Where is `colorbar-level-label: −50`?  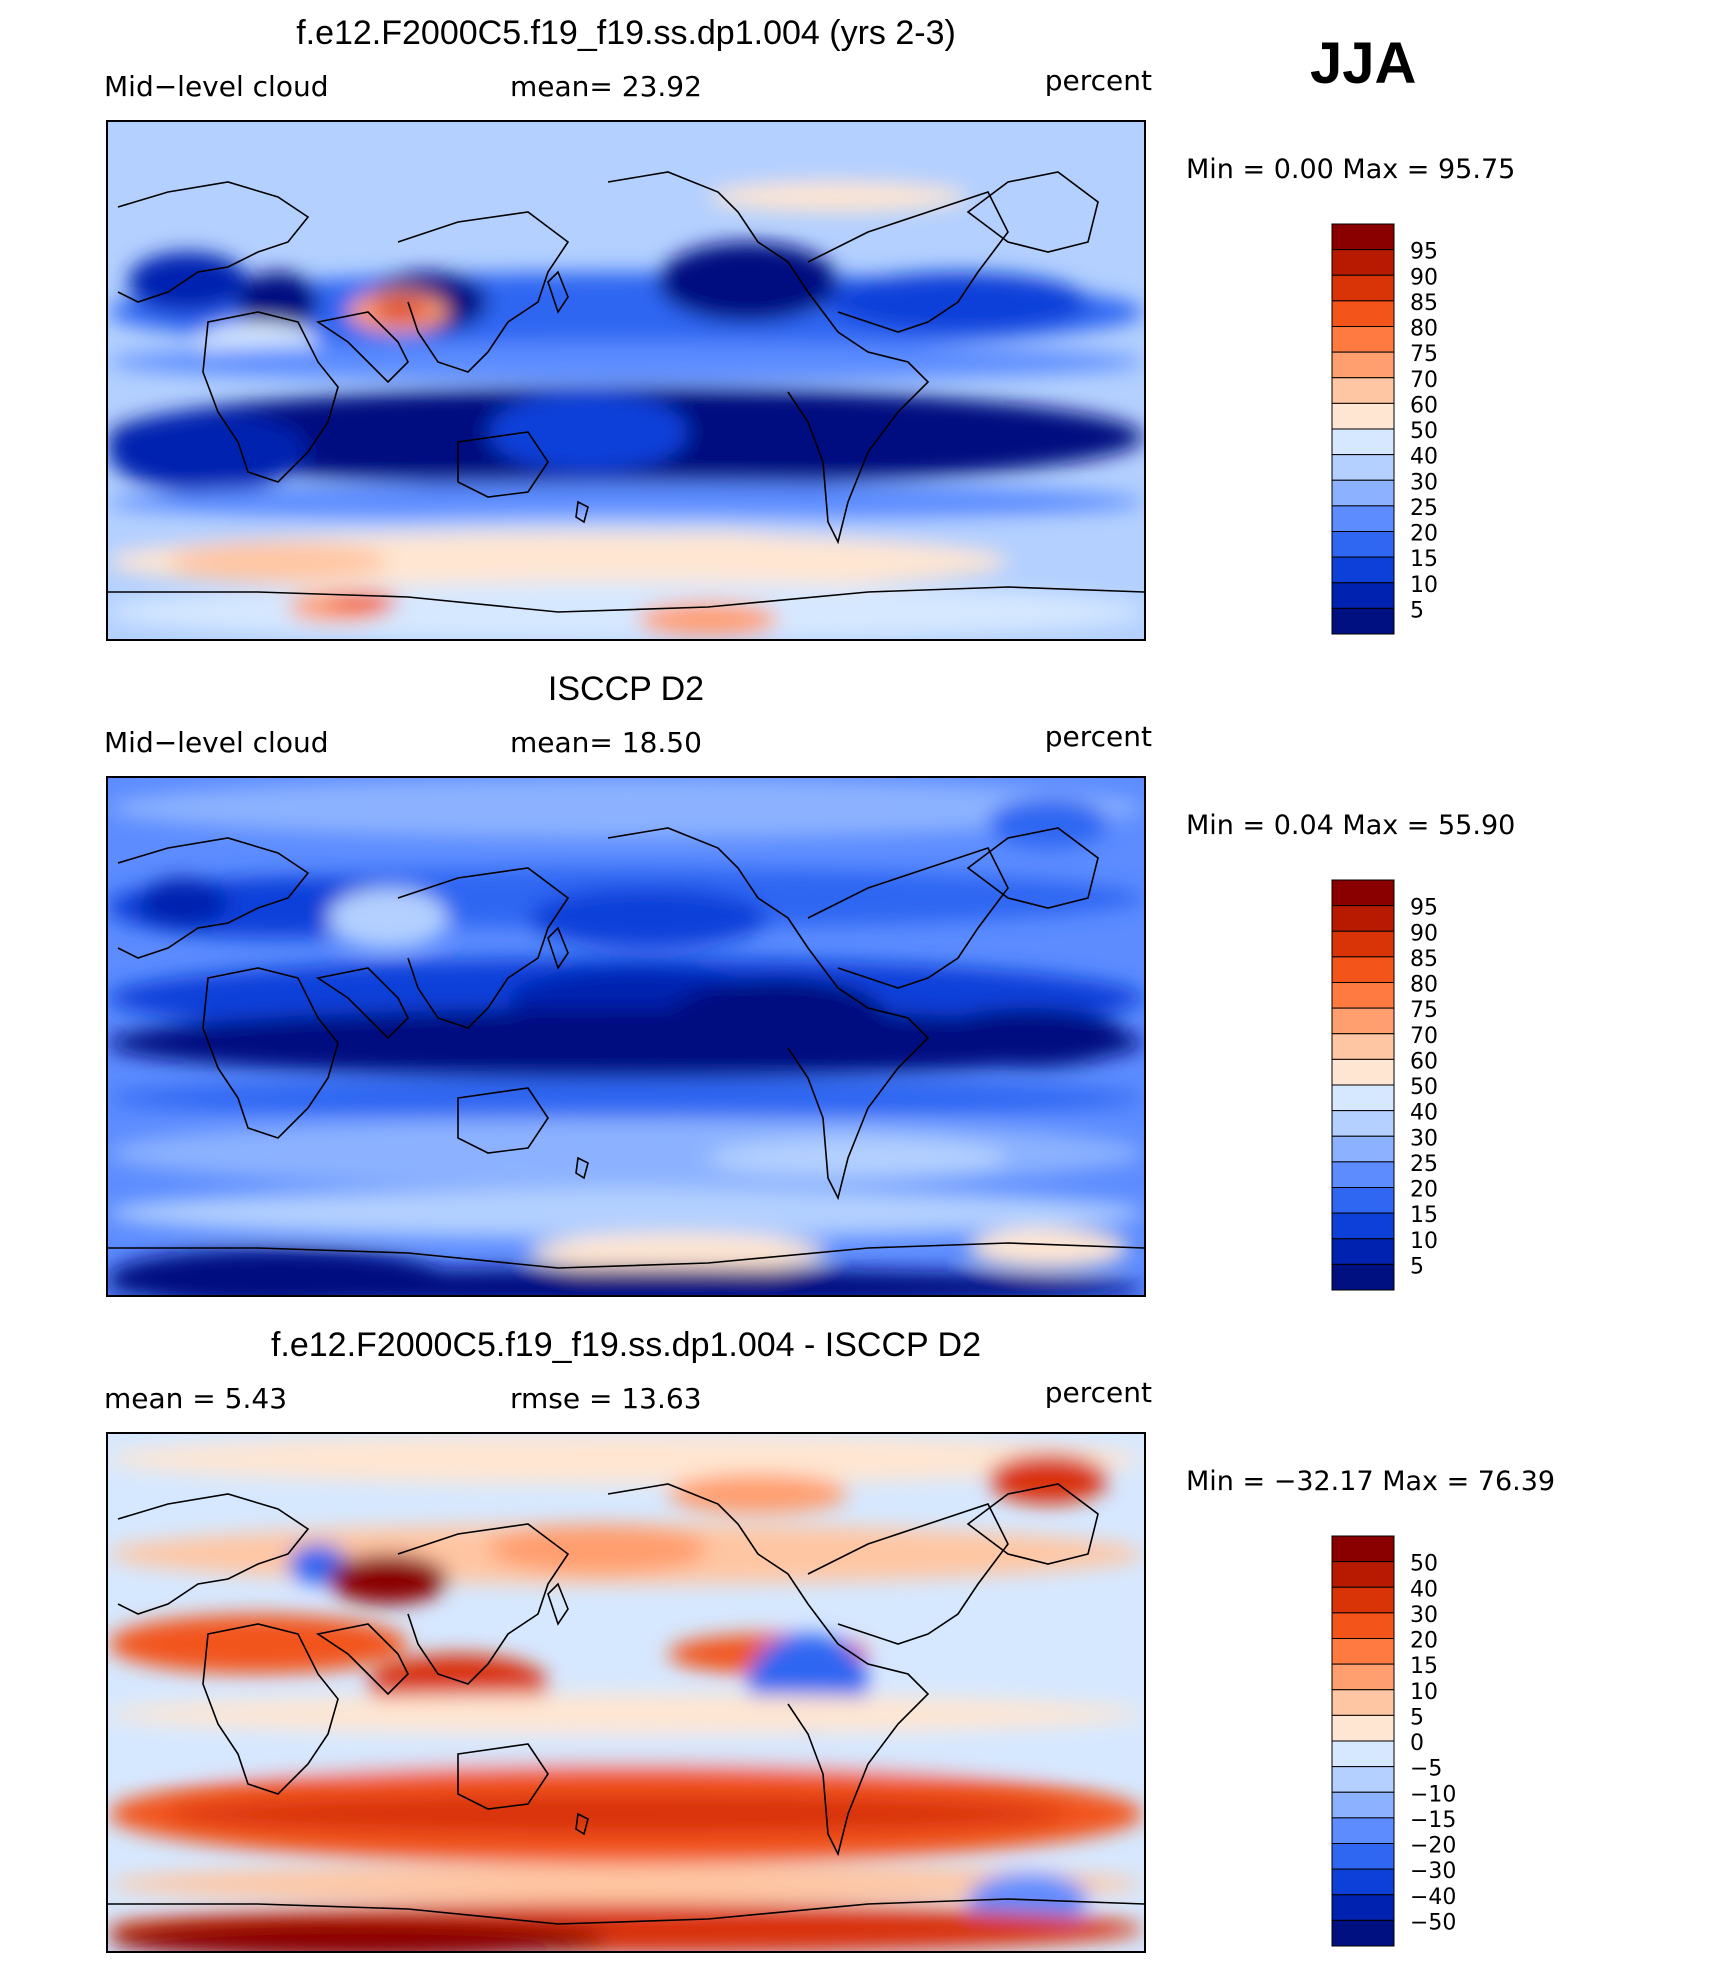 colorbar-level-label: −50 is located at coordinates (1433, 1922).